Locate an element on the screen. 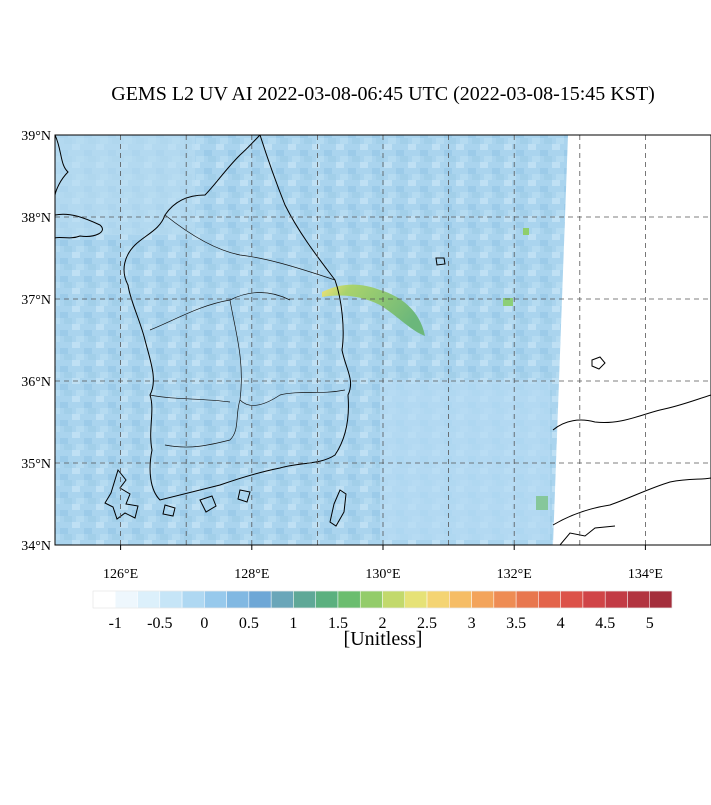  colorbar-tick-label: 5 is located at coordinates (650, 623).